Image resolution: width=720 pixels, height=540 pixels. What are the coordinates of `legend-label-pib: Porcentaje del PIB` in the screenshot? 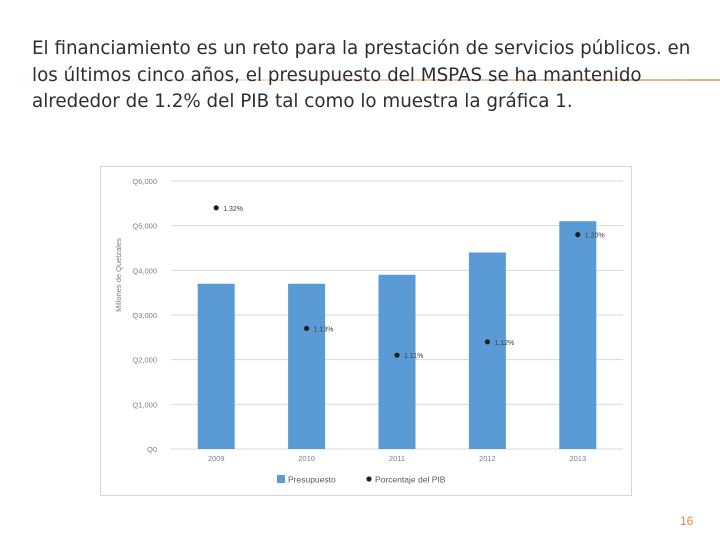 It's located at (410, 480).